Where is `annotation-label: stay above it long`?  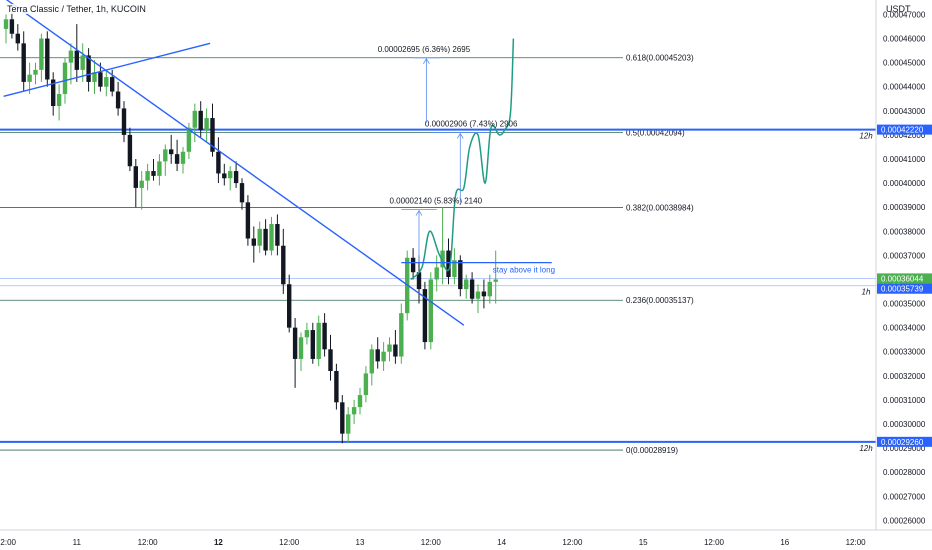
annotation-label: stay above it long is located at coordinates (524, 270).